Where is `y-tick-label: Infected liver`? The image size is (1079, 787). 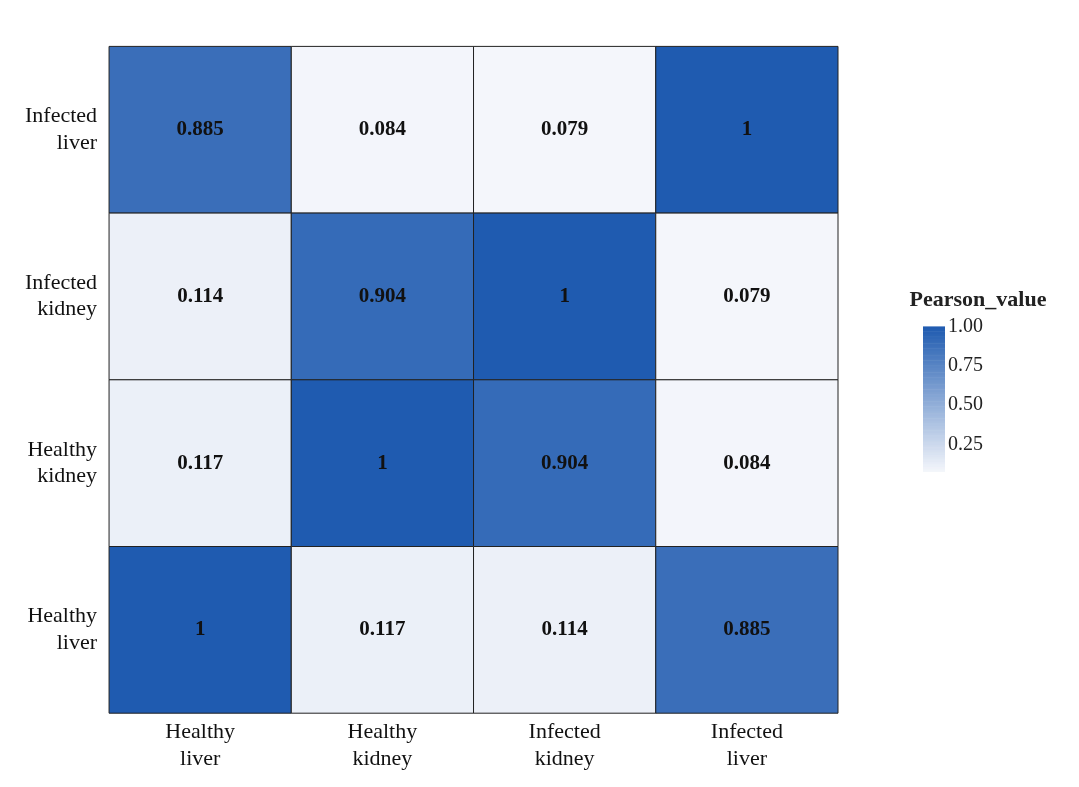 y-tick-label: Infected liver is located at coordinates (61, 128).